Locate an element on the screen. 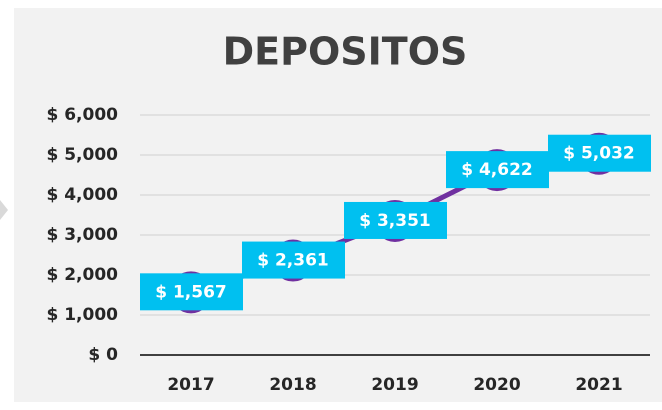  data-label: $ 1,567 is located at coordinates (191, 292).